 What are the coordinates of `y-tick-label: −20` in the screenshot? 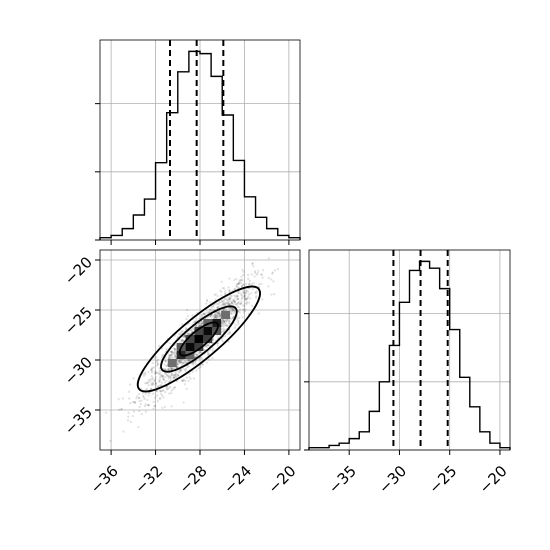 It's located at (78, 270).